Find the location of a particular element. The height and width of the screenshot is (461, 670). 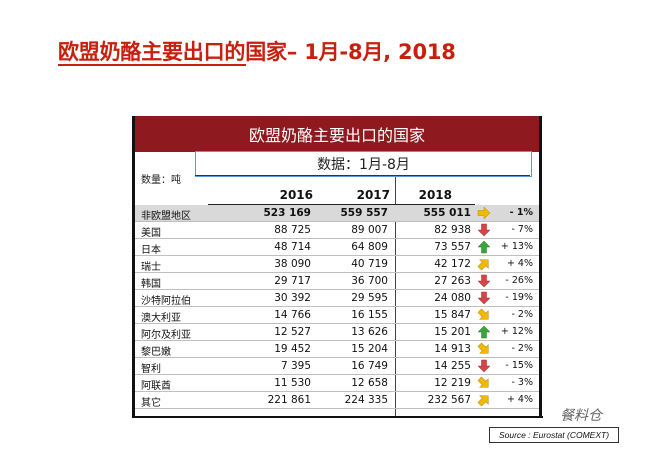

row-country: 智利 is located at coordinates (151, 369).